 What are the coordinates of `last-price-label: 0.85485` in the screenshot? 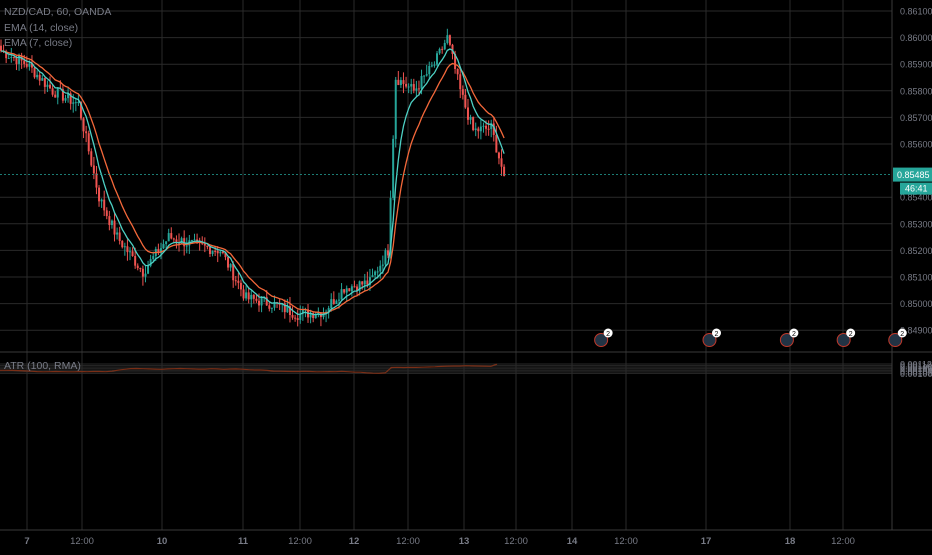 It's located at (913, 175).